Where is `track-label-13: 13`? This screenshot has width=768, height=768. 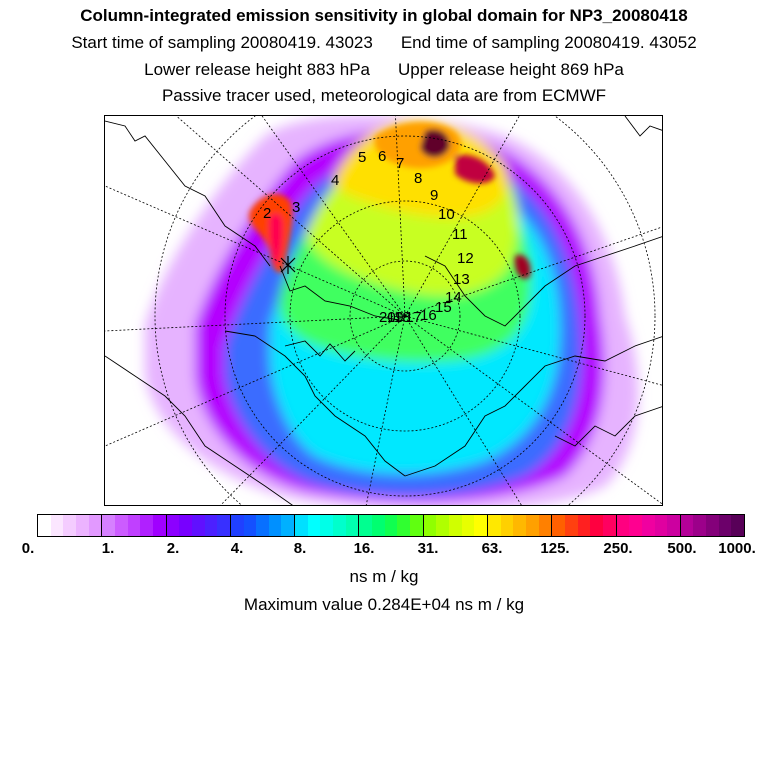
track-label-13: 13 is located at coordinates (461, 279).